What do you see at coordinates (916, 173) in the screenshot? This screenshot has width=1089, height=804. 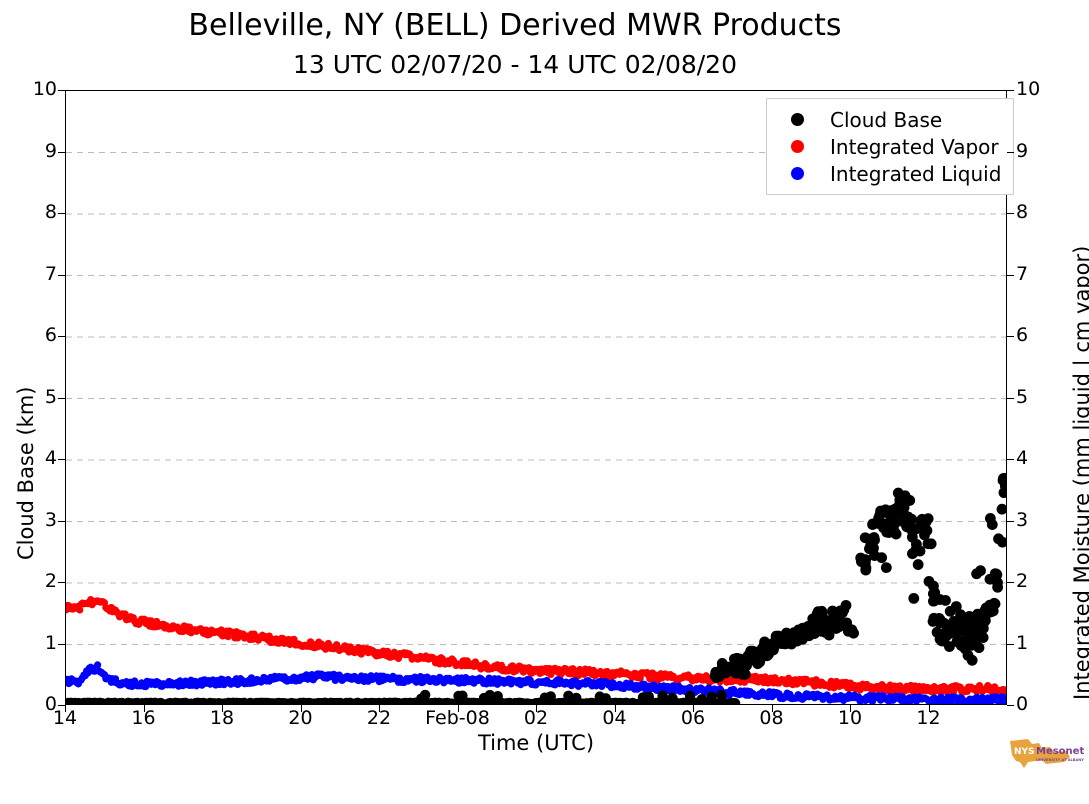 I see `legend-item-label: Integrated Liquid` at bounding box center [916, 173].